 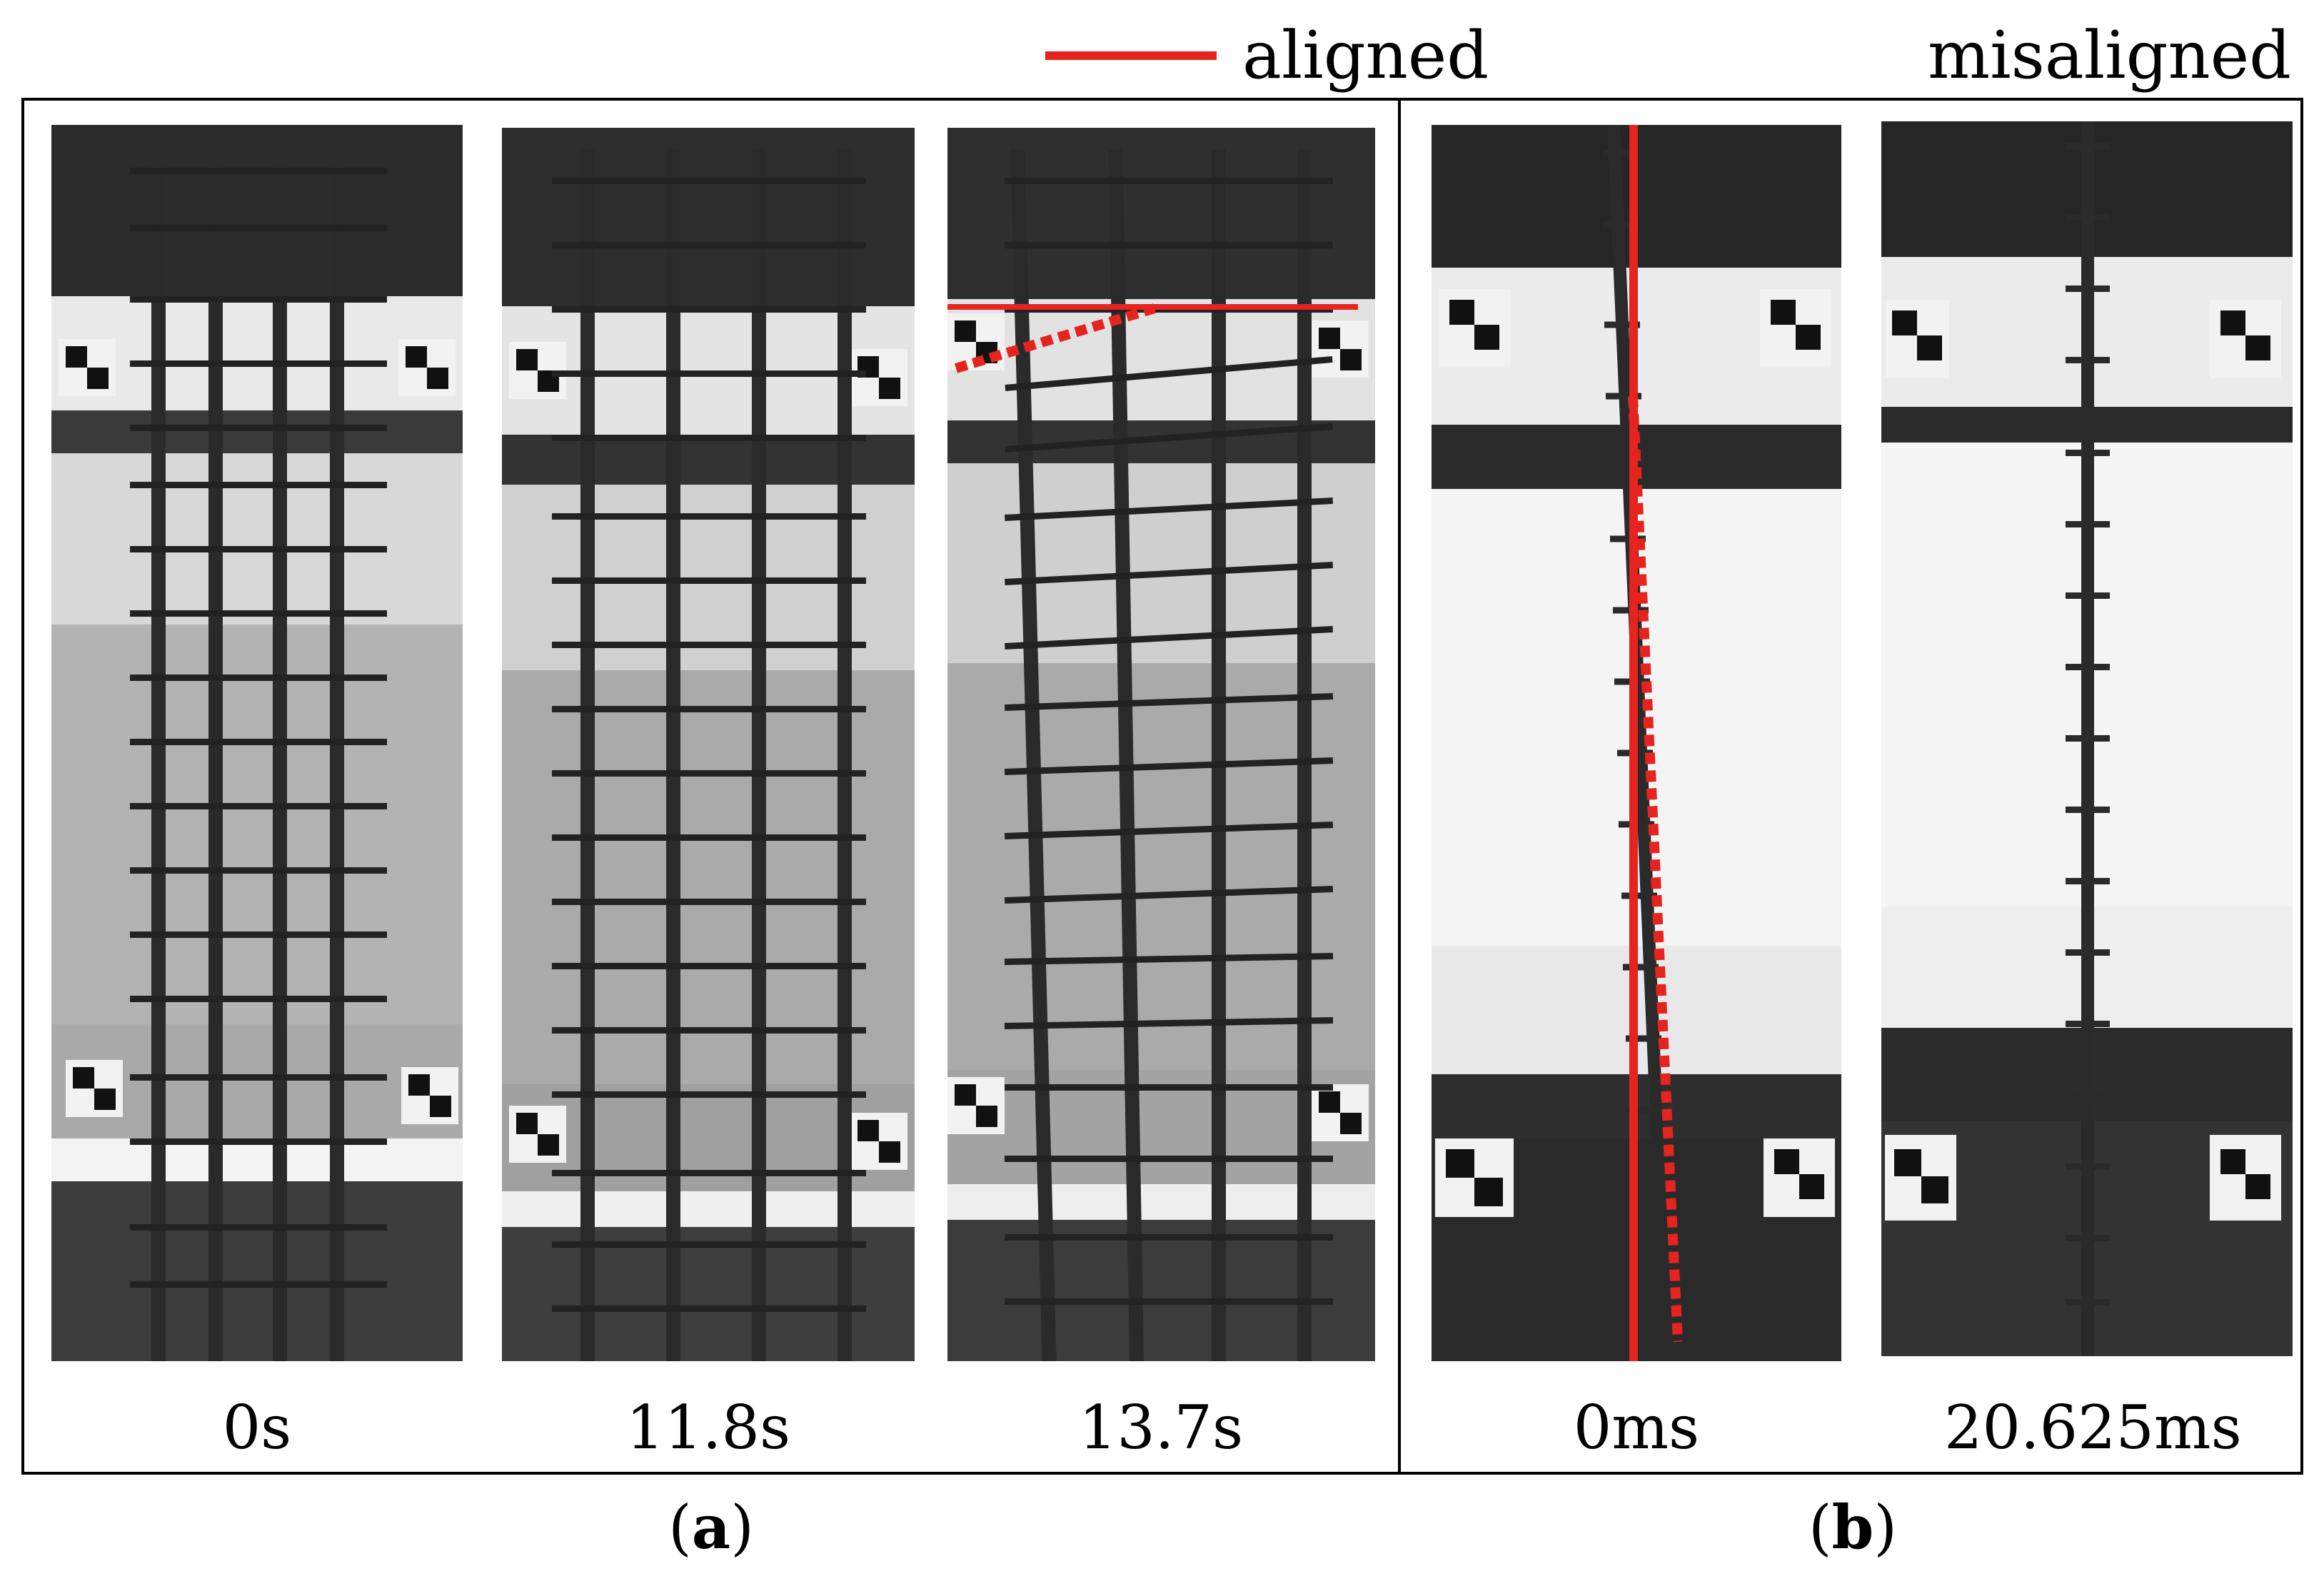 I want to click on time-label-b-0ms: 0ms, so click(x=1637, y=1428).